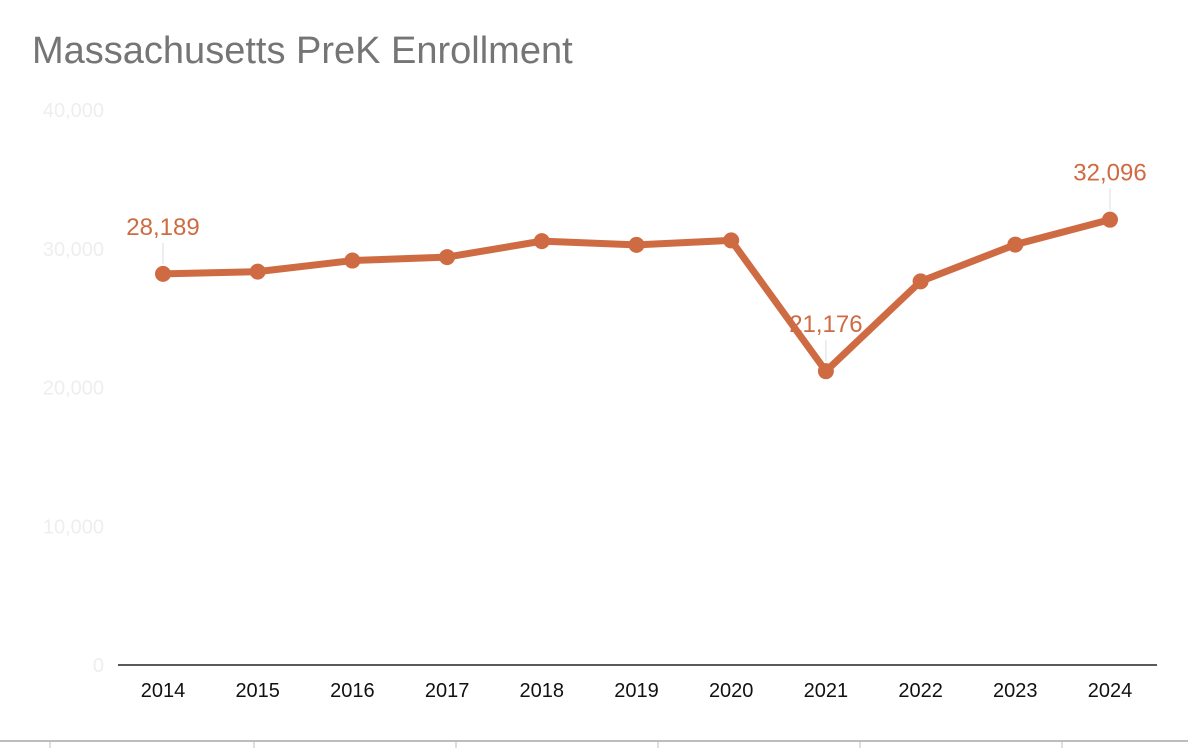 Image resolution: width=1188 pixels, height=748 pixels. I want to click on x-tick-label: 2022, so click(920, 691).